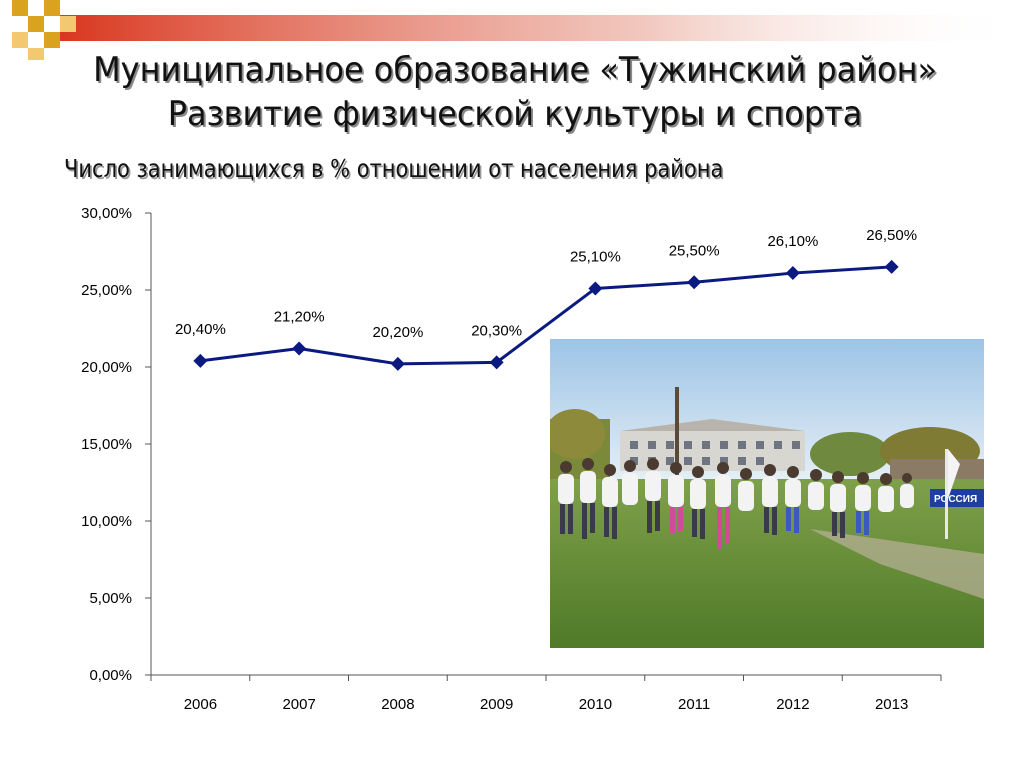 Image resolution: width=1024 pixels, height=768 pixels. Describe the element at coordinates (542, 28) in the screenshot. I see `header-gradient-band` at that location.